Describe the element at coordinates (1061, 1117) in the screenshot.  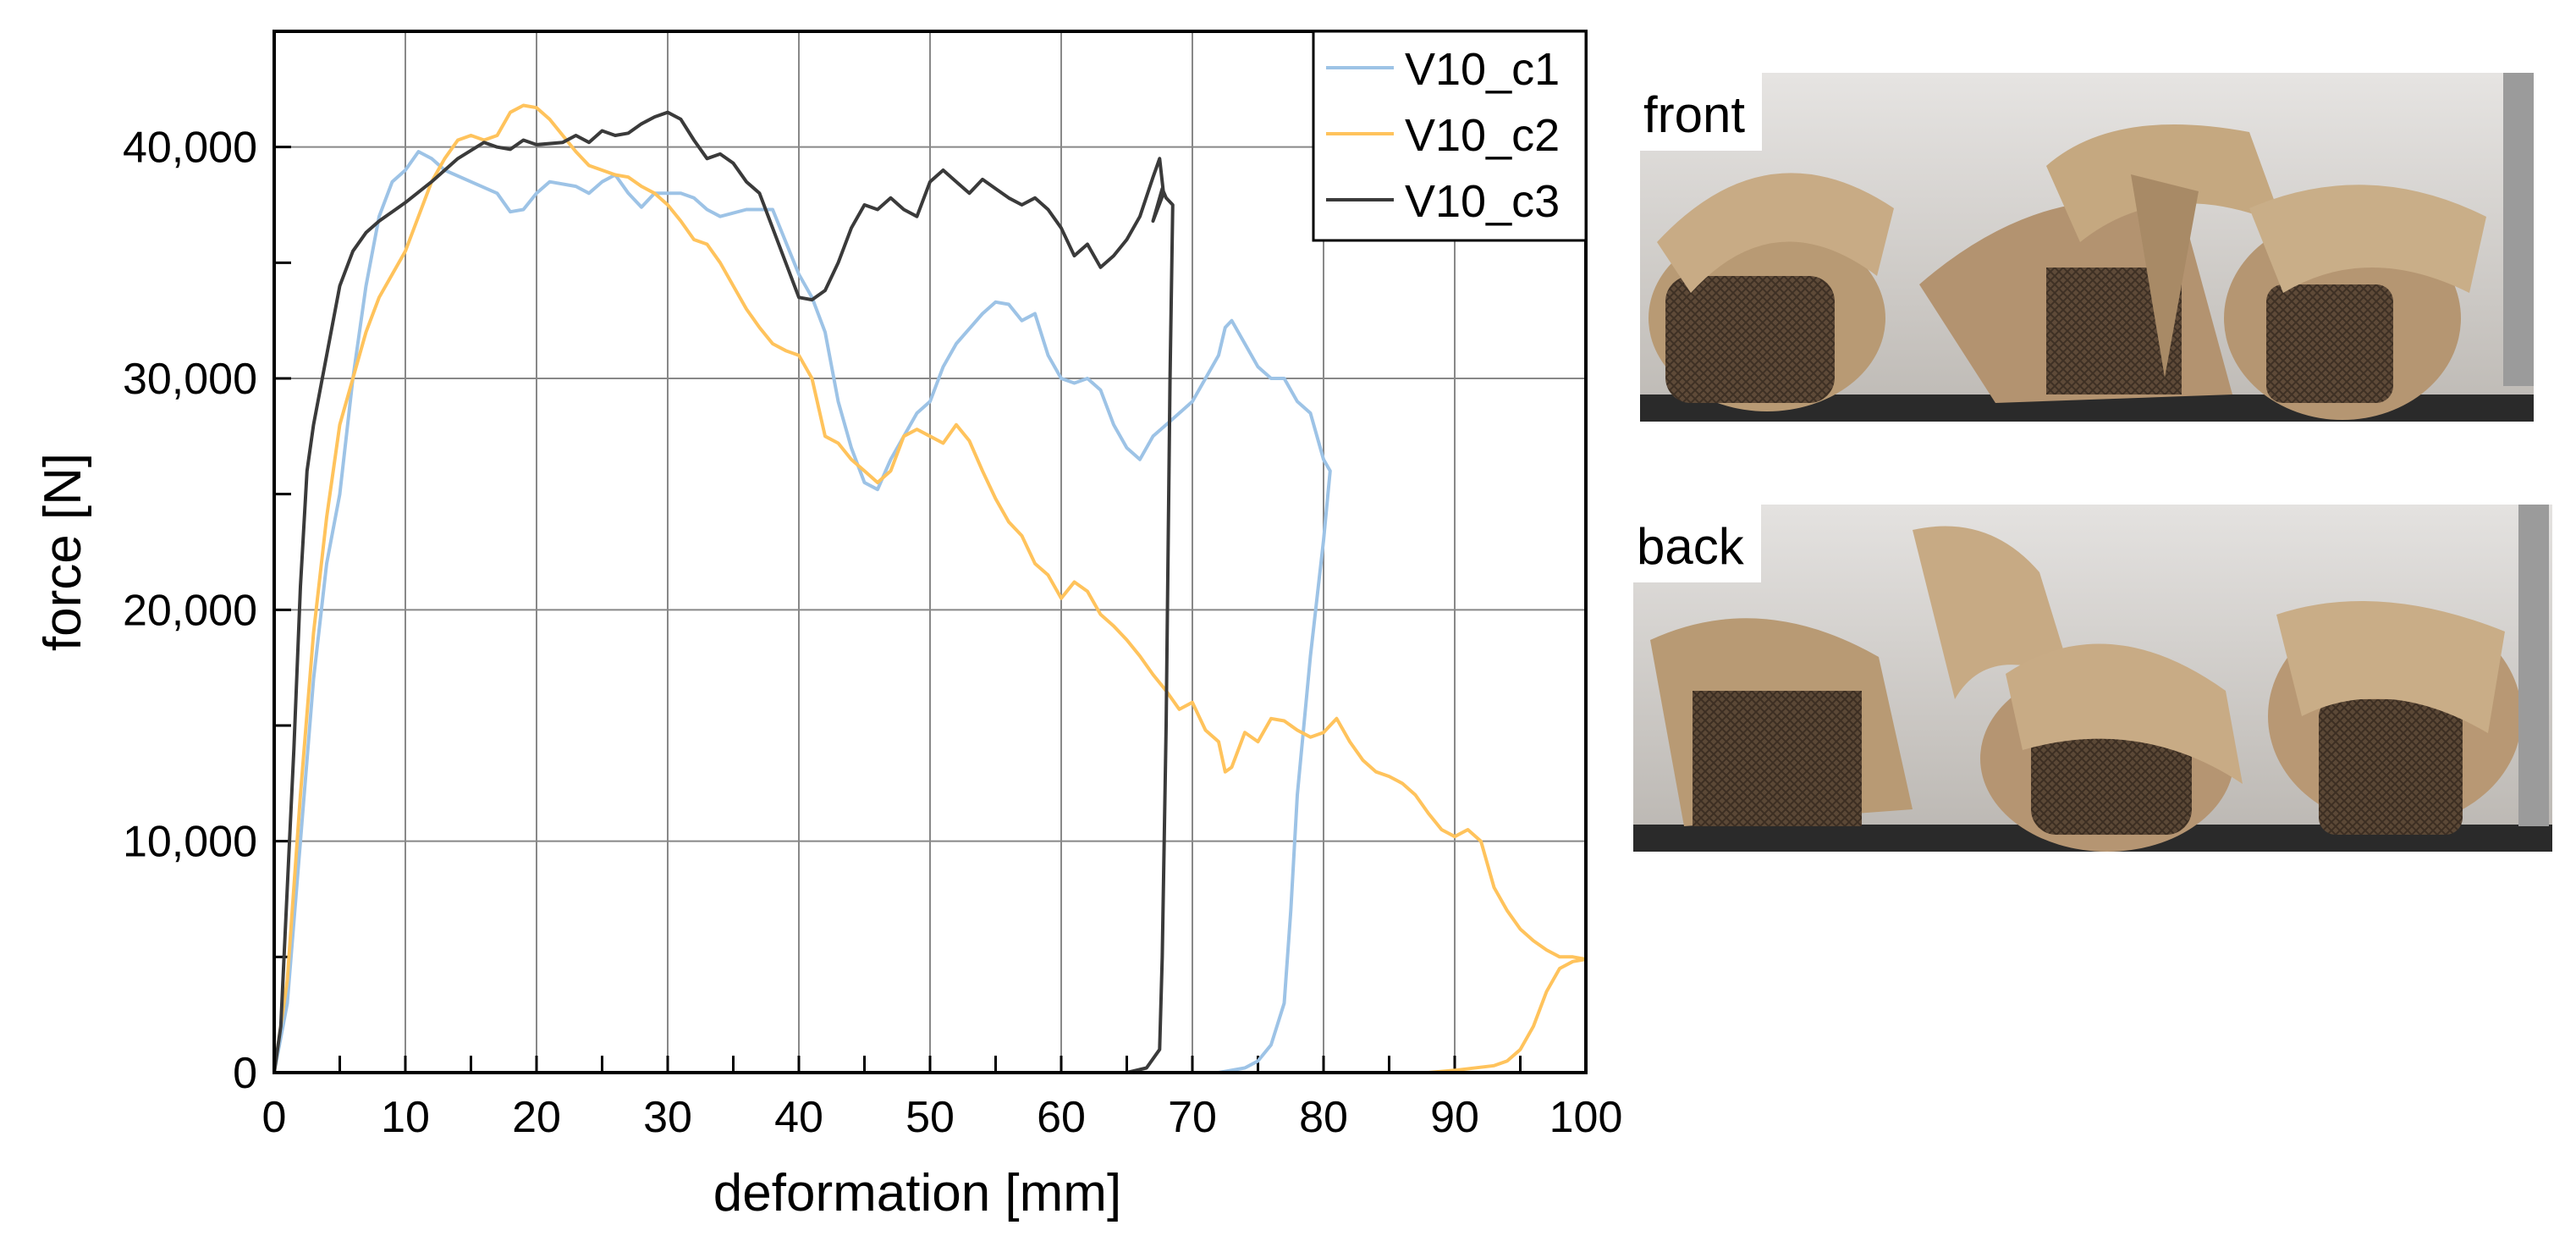
I see `x-tick-label: 60` at that location.